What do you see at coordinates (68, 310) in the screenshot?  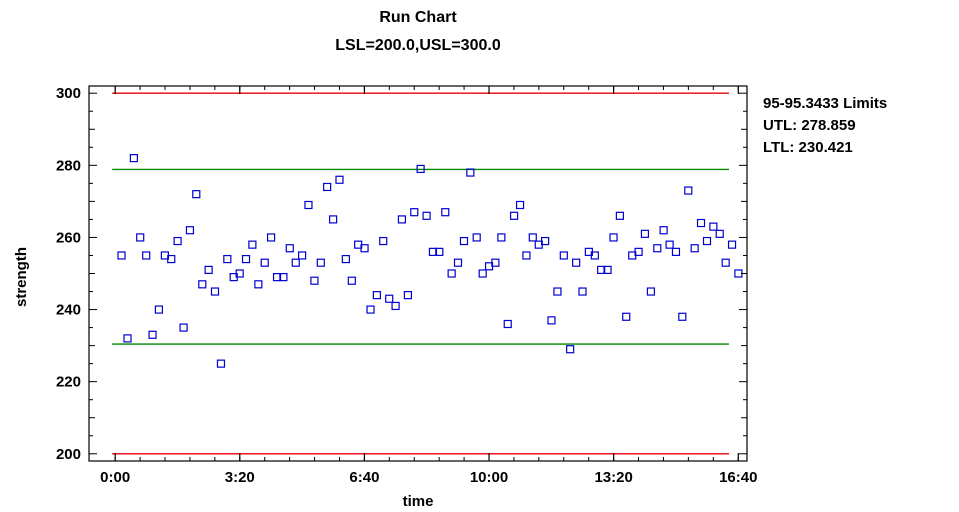 I see `y-tick-label: 240` at bounding box center [68, 310].